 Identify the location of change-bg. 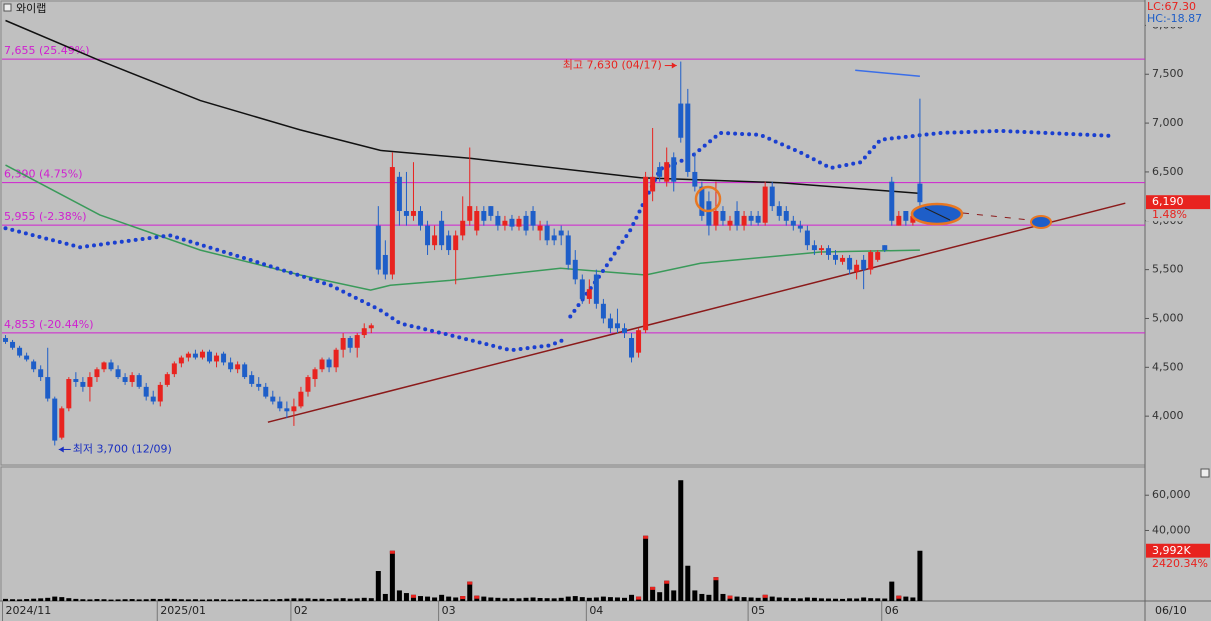
(1178, 215).